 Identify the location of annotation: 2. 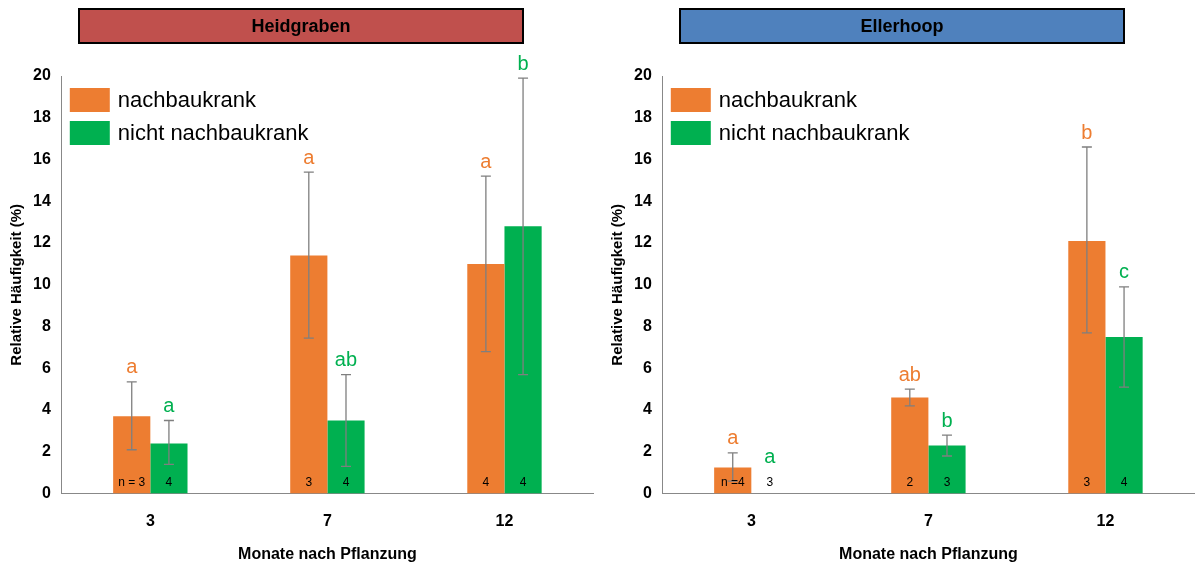
(910, 481).